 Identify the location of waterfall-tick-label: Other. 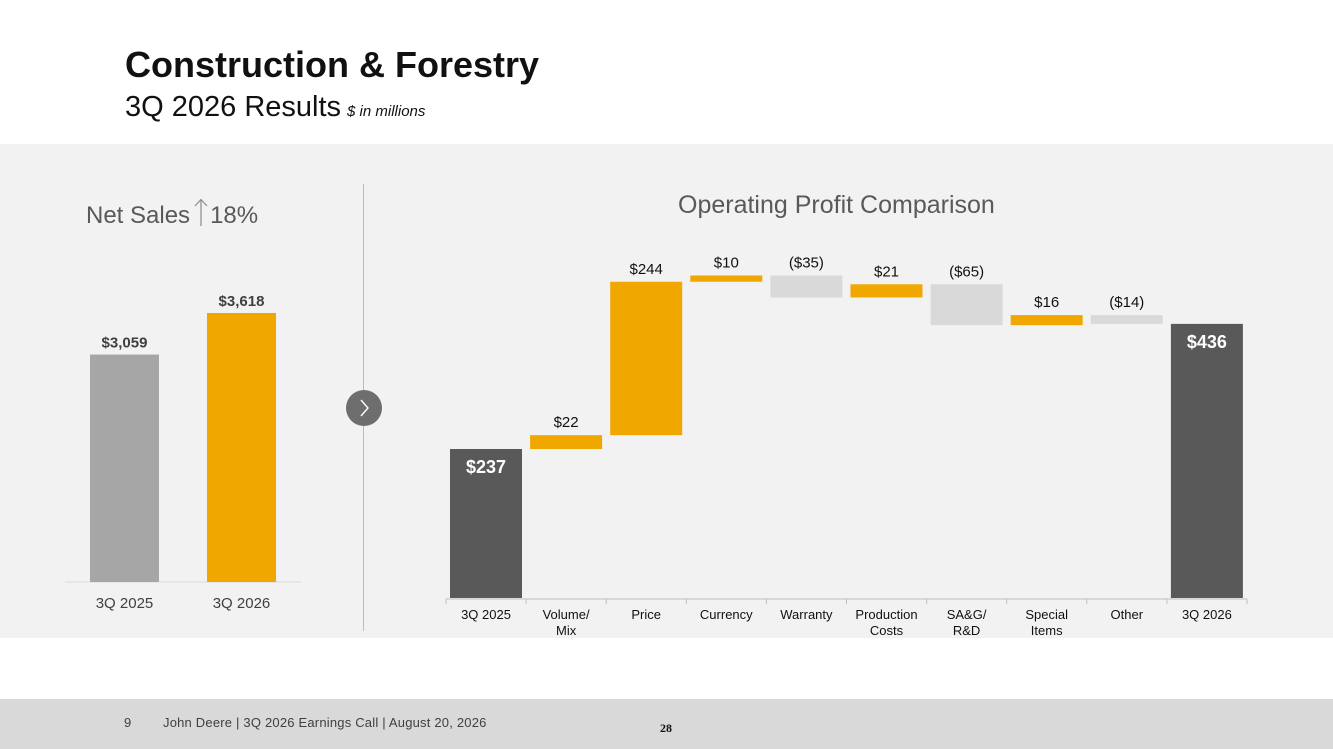
(1127, 614).